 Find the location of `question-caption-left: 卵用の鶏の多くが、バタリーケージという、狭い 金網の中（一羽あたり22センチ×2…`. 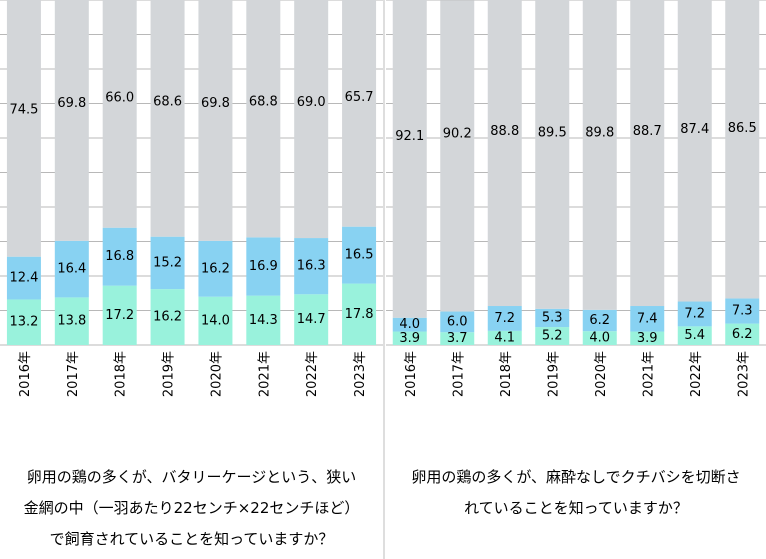

question-caption-left: 卵用の鶏の多くが、バタリーケージという、狭い 金網の中（一羽あたり22センチ×2… is located at coordinates (191, 508).